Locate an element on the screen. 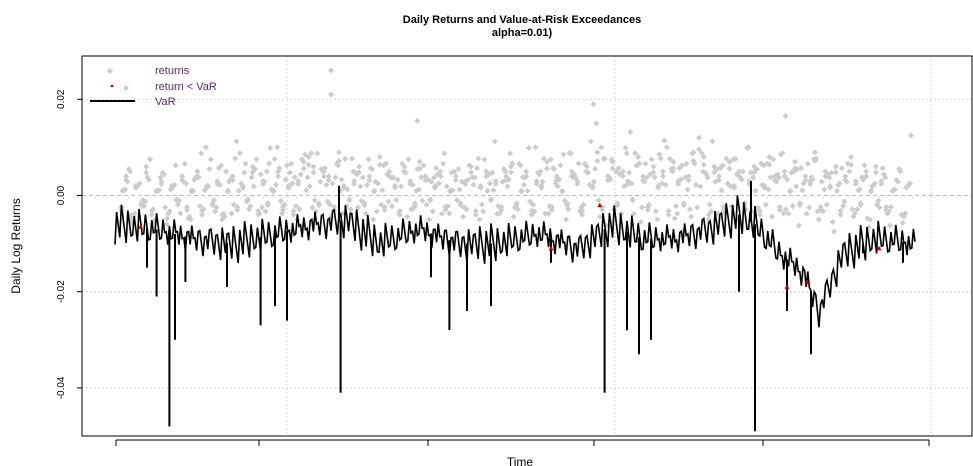 The width and height of the screenshot is (973, 466). exceedance-point is located at coordinates (879, 248).